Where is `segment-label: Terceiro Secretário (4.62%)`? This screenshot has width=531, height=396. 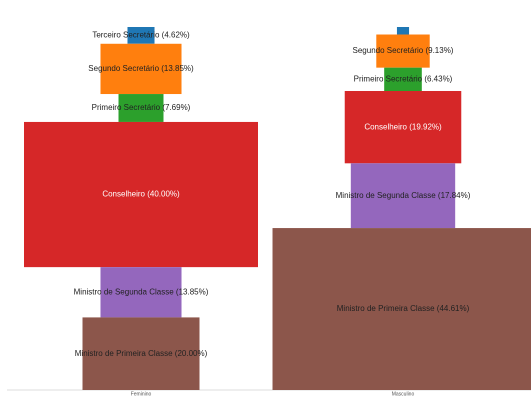
segment-label: Terceiro Secretário (4.62%) is located at coordinates (141, 34).